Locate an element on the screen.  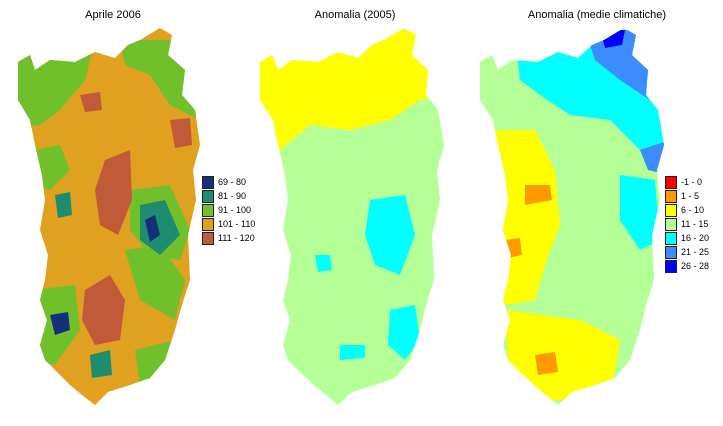
legend-item: 21 - 25 is located at coordinates (687, 252).